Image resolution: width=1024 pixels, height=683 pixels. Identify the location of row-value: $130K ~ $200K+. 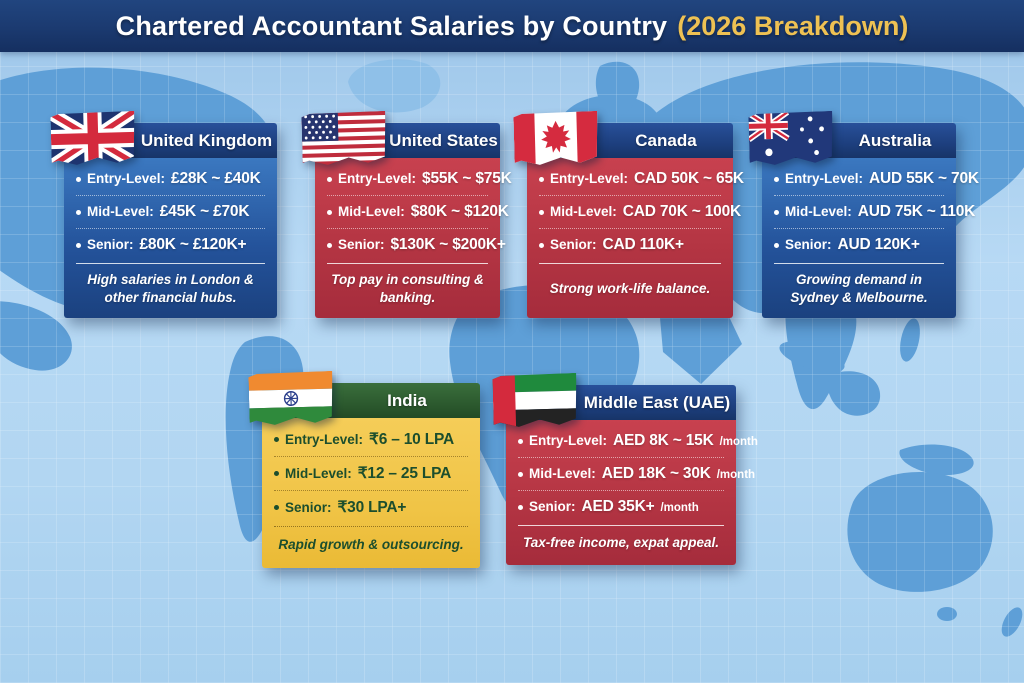
(448, 244).